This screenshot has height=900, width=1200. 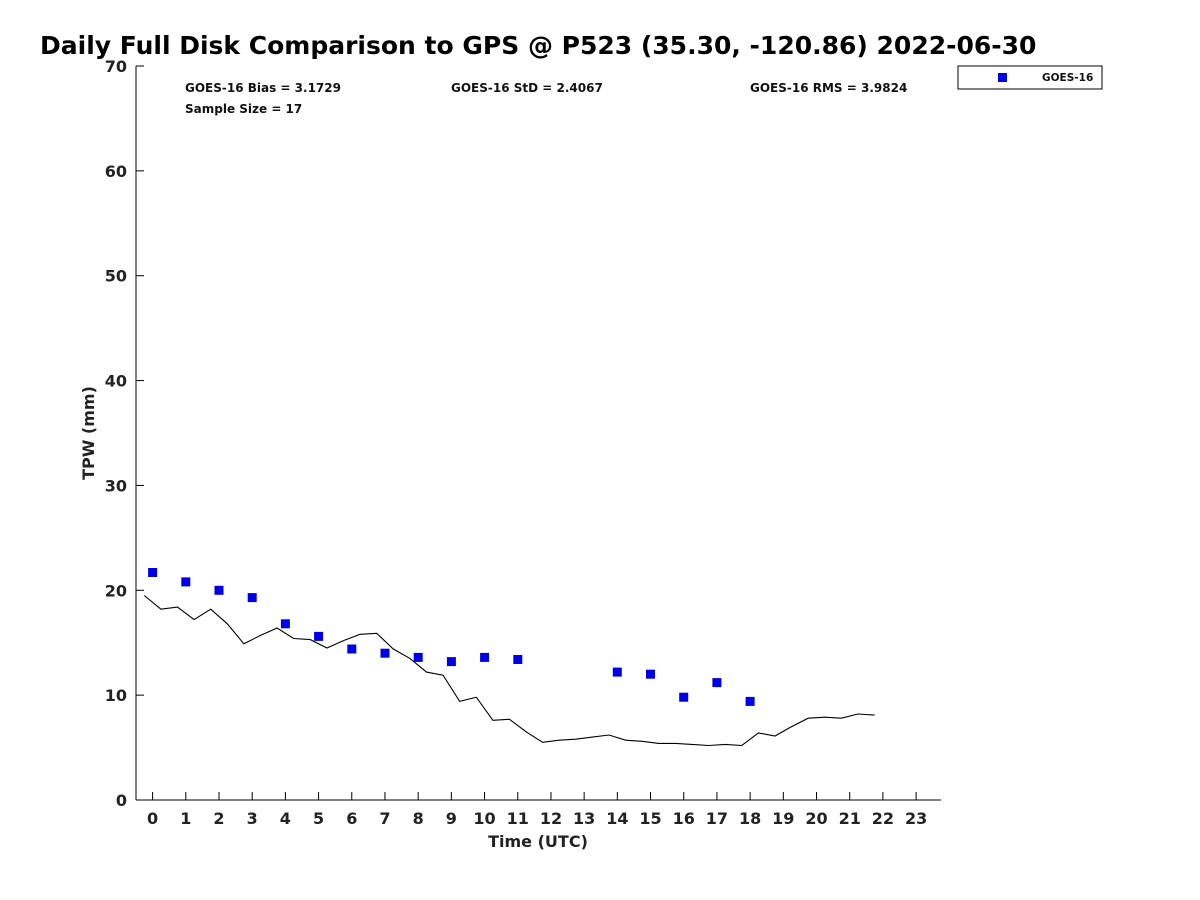 What do you see at coordinates (285, 818) in the screenshot?
I see `x-tick-label: 4` at bounding box center [285, 818].